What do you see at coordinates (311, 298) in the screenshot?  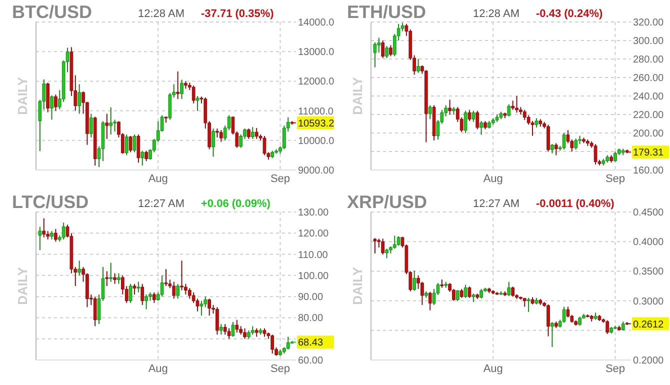 I see `y-tick-label: 90.00` at bounding box center [311, 298].